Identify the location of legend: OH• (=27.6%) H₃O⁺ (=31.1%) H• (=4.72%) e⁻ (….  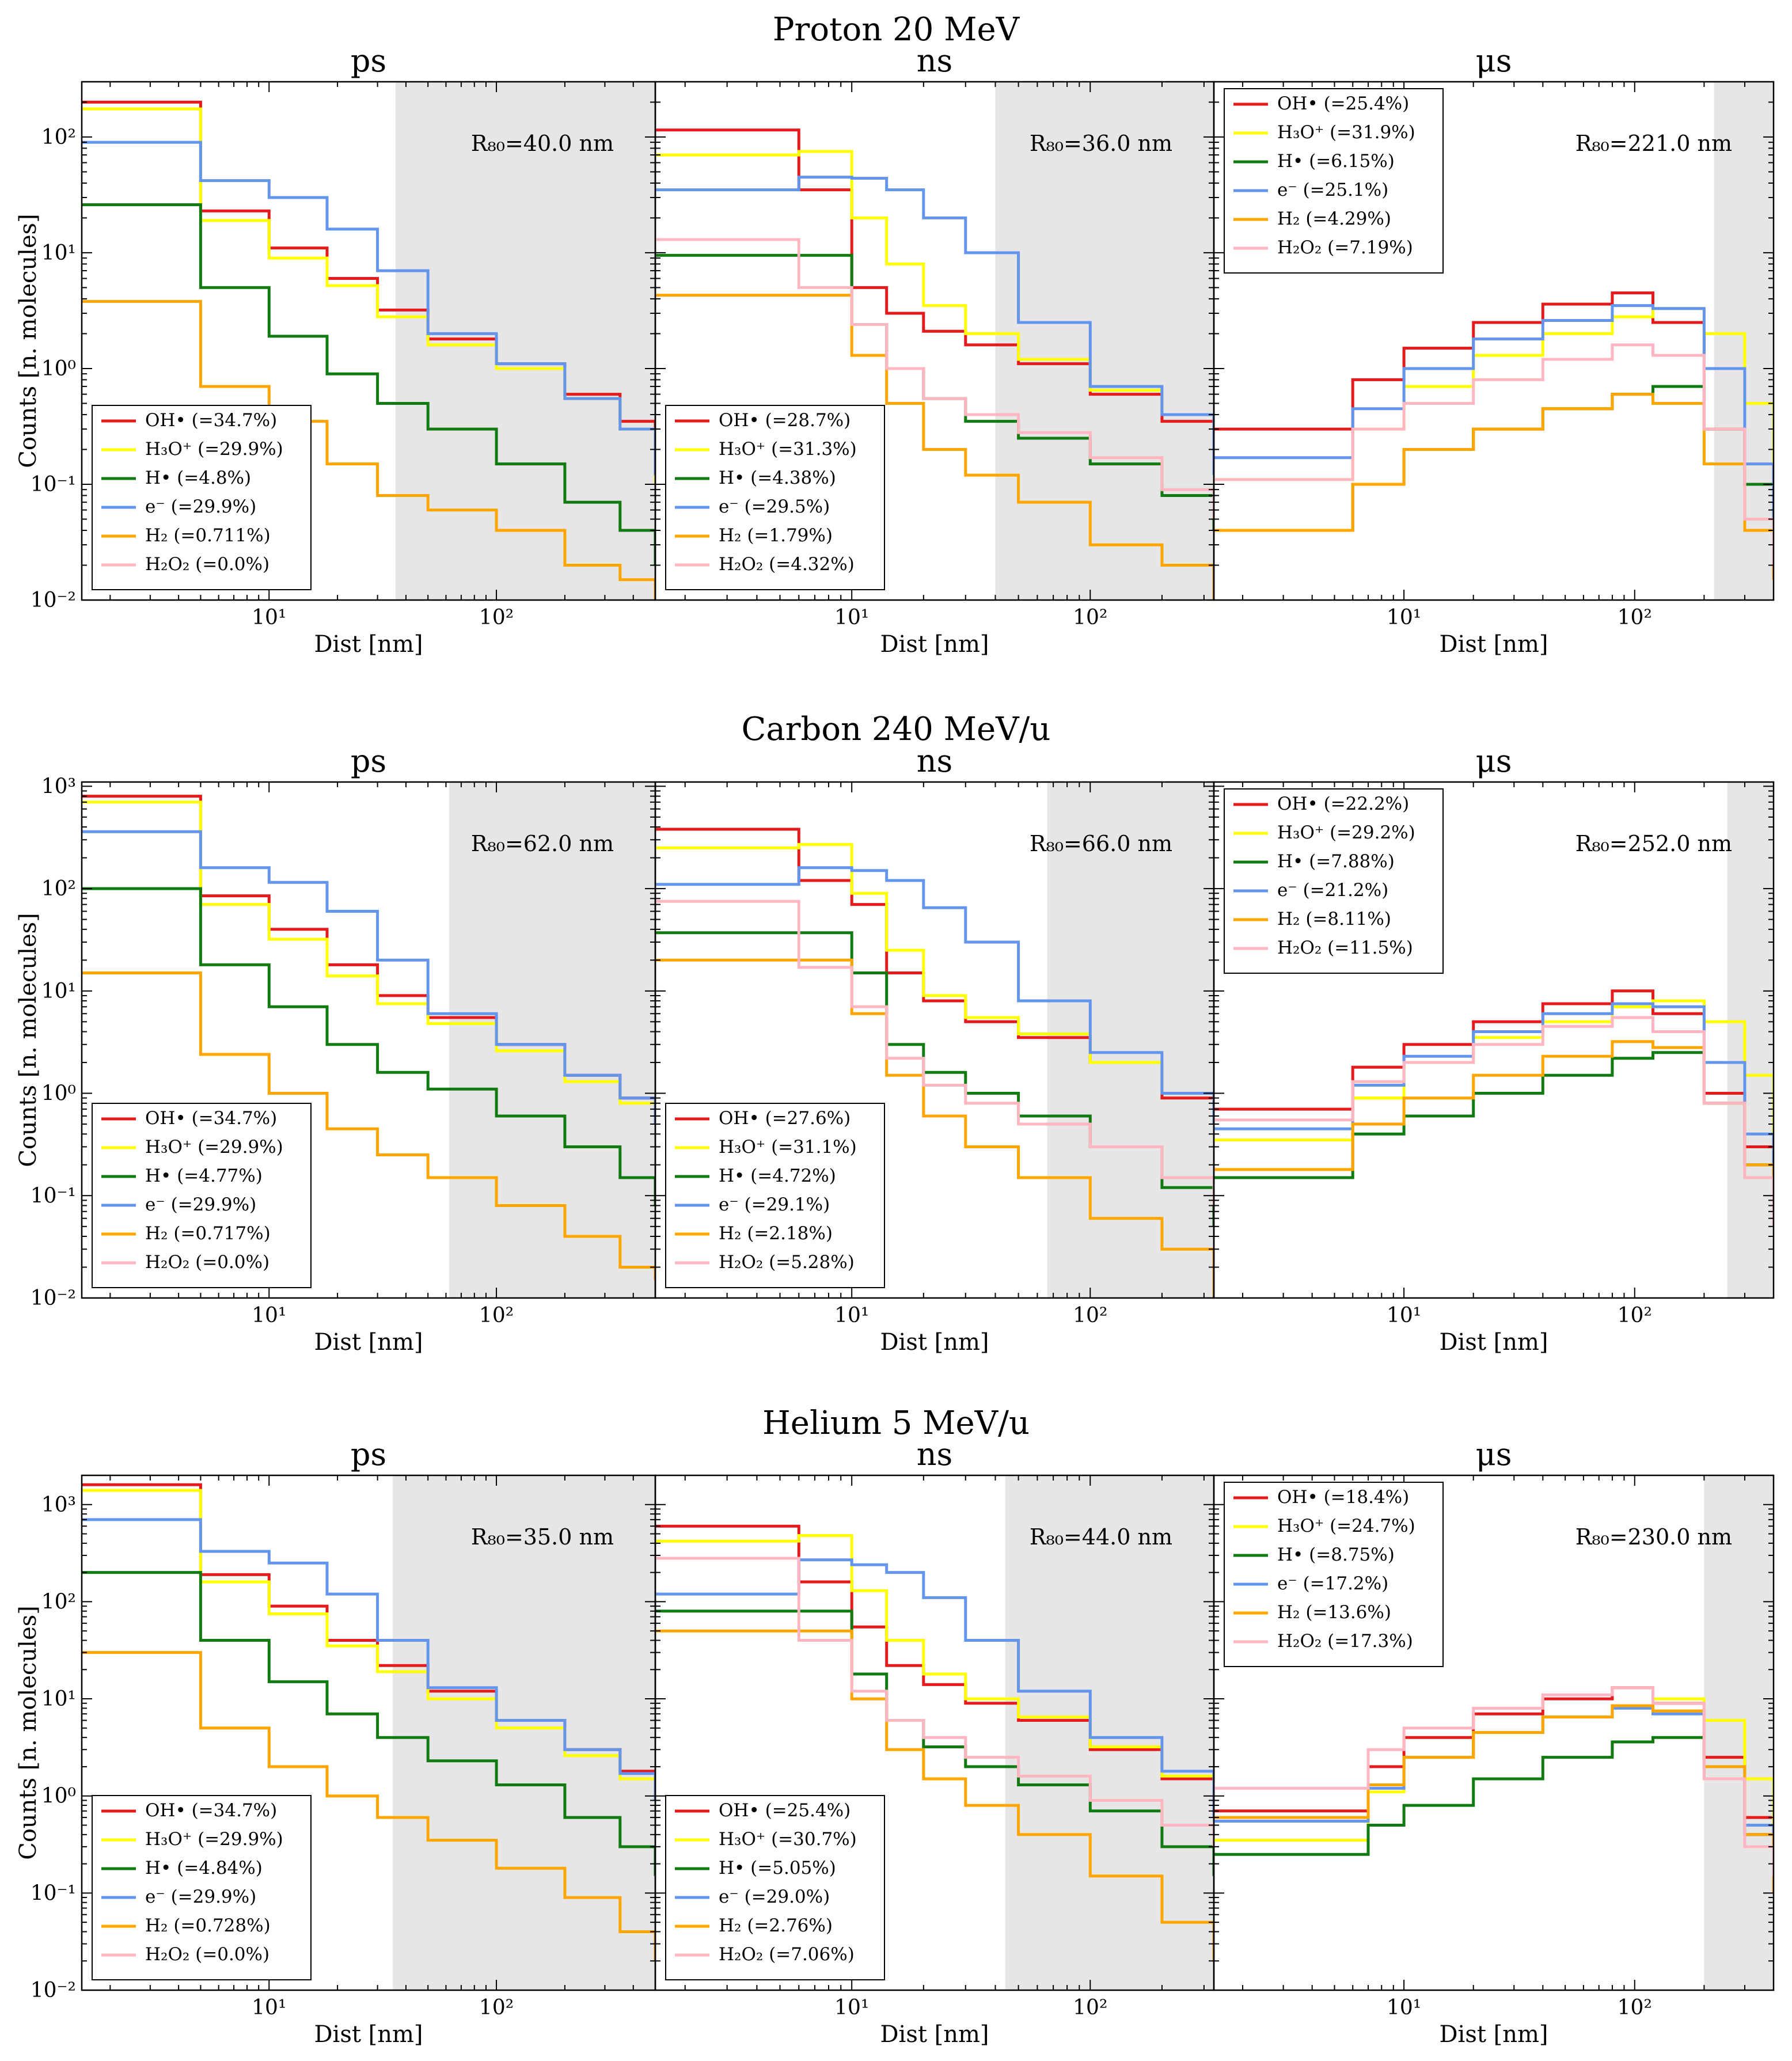
(775, 1195).